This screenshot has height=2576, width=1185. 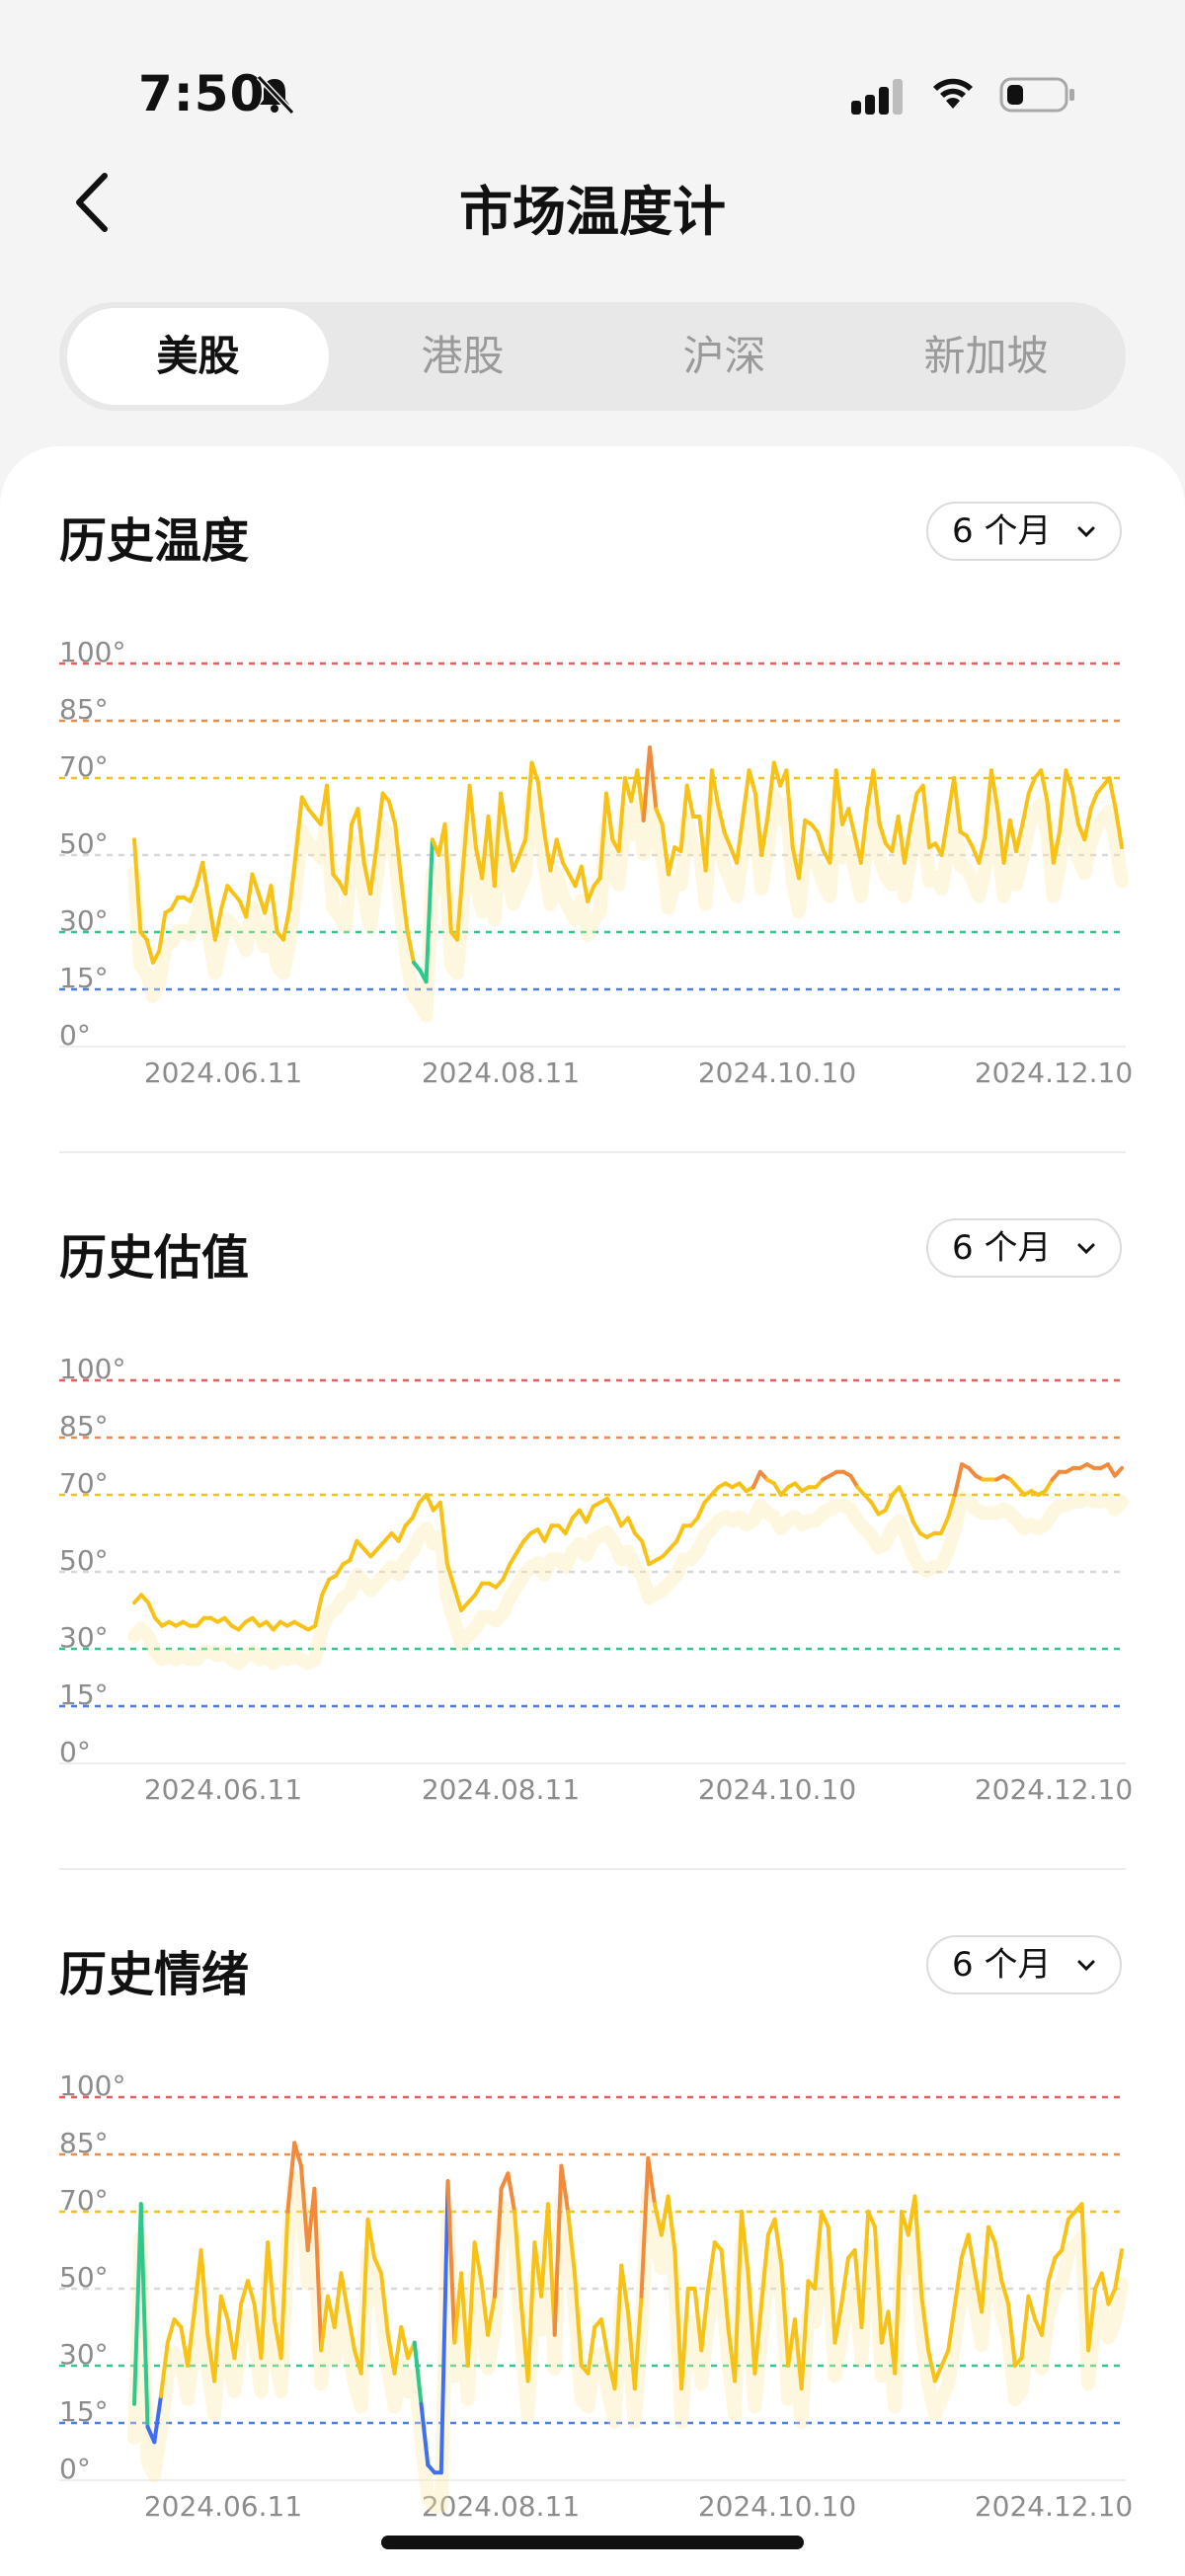 I want to click on wifi-icon, so click(x=953, y=93).